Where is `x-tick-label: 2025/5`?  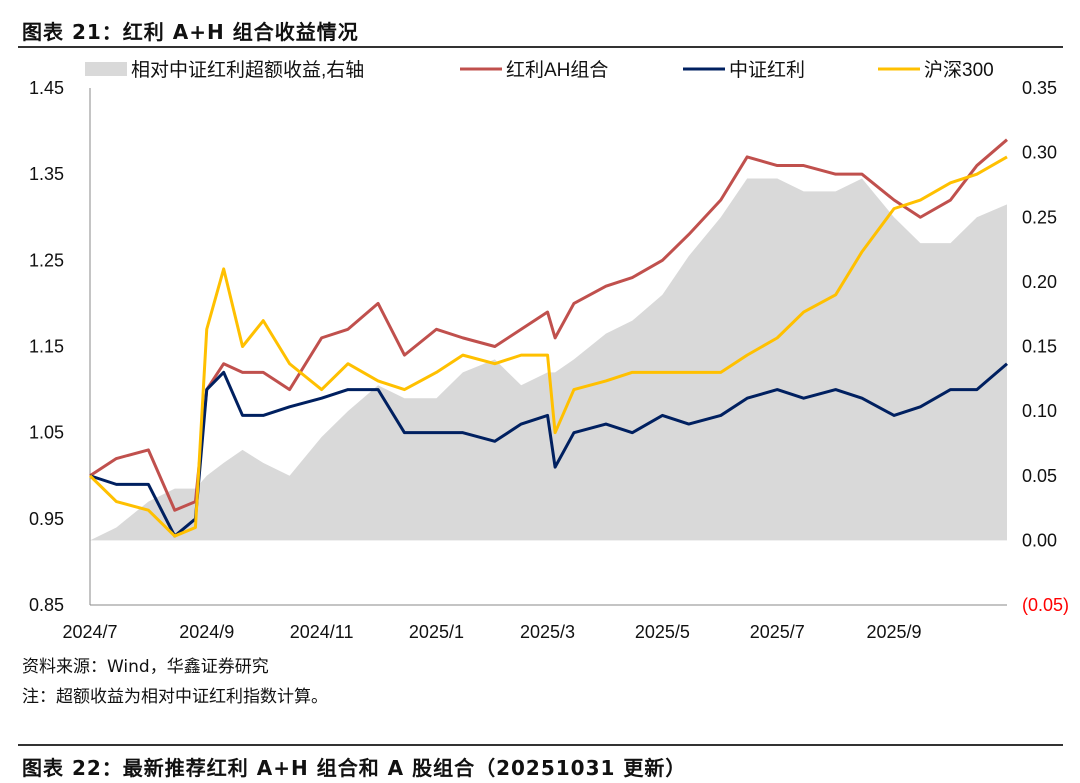 x-tick-label: 2025/5 is located at coordinates (662, 632).